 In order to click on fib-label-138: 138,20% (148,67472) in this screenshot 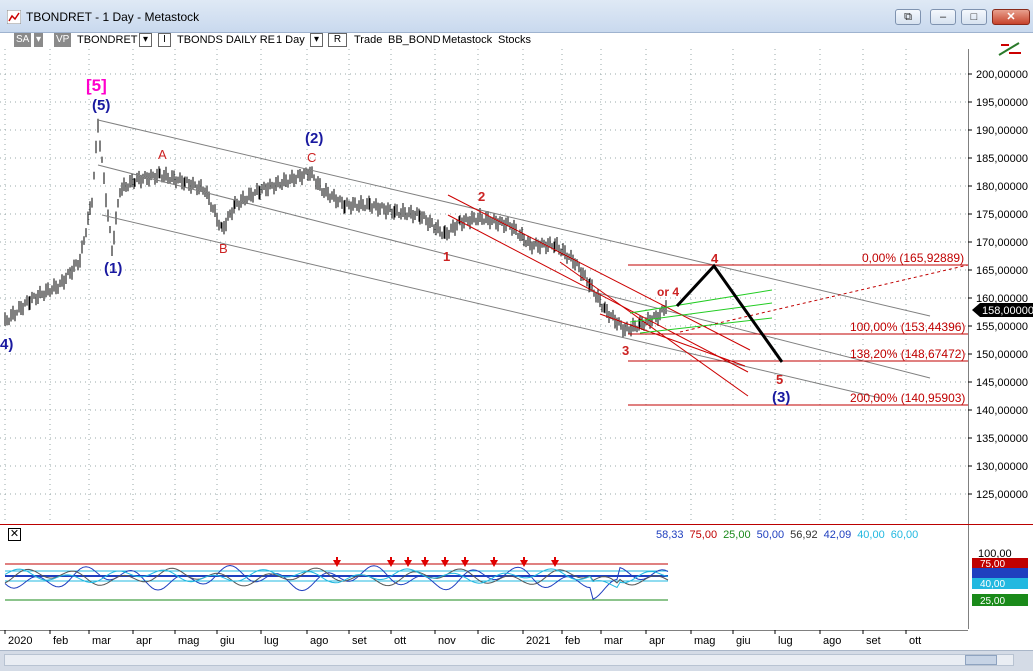, I will do `click(907, 354)`.